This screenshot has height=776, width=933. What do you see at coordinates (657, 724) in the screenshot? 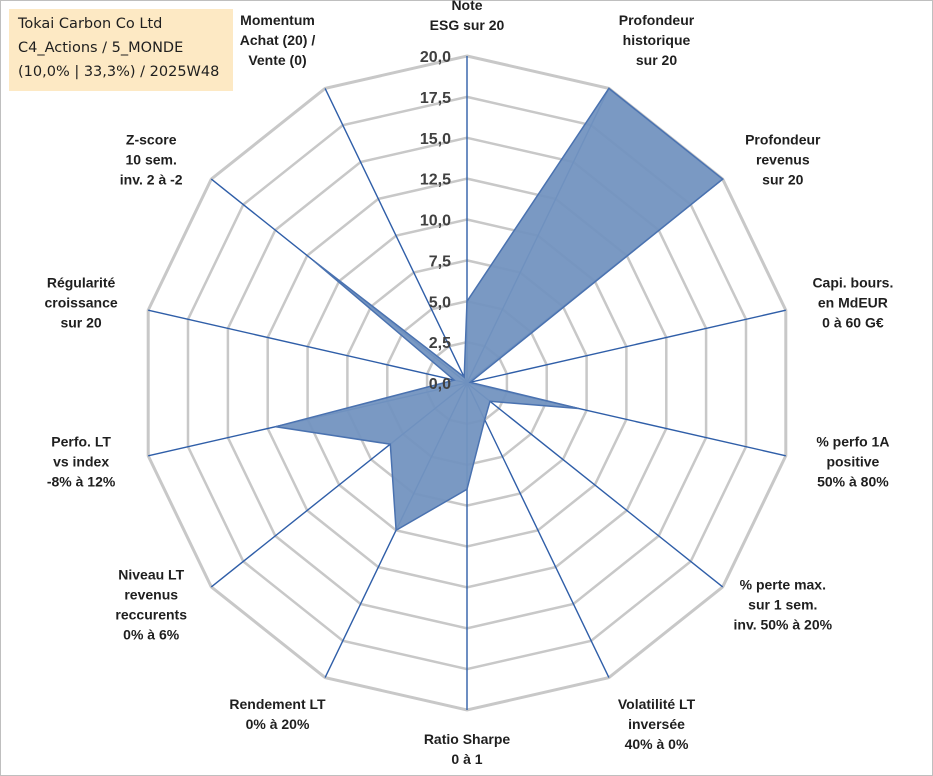
I see `axis-label: Volatilité LT inversée 40% à 0%` at bounding box center [657, 724].